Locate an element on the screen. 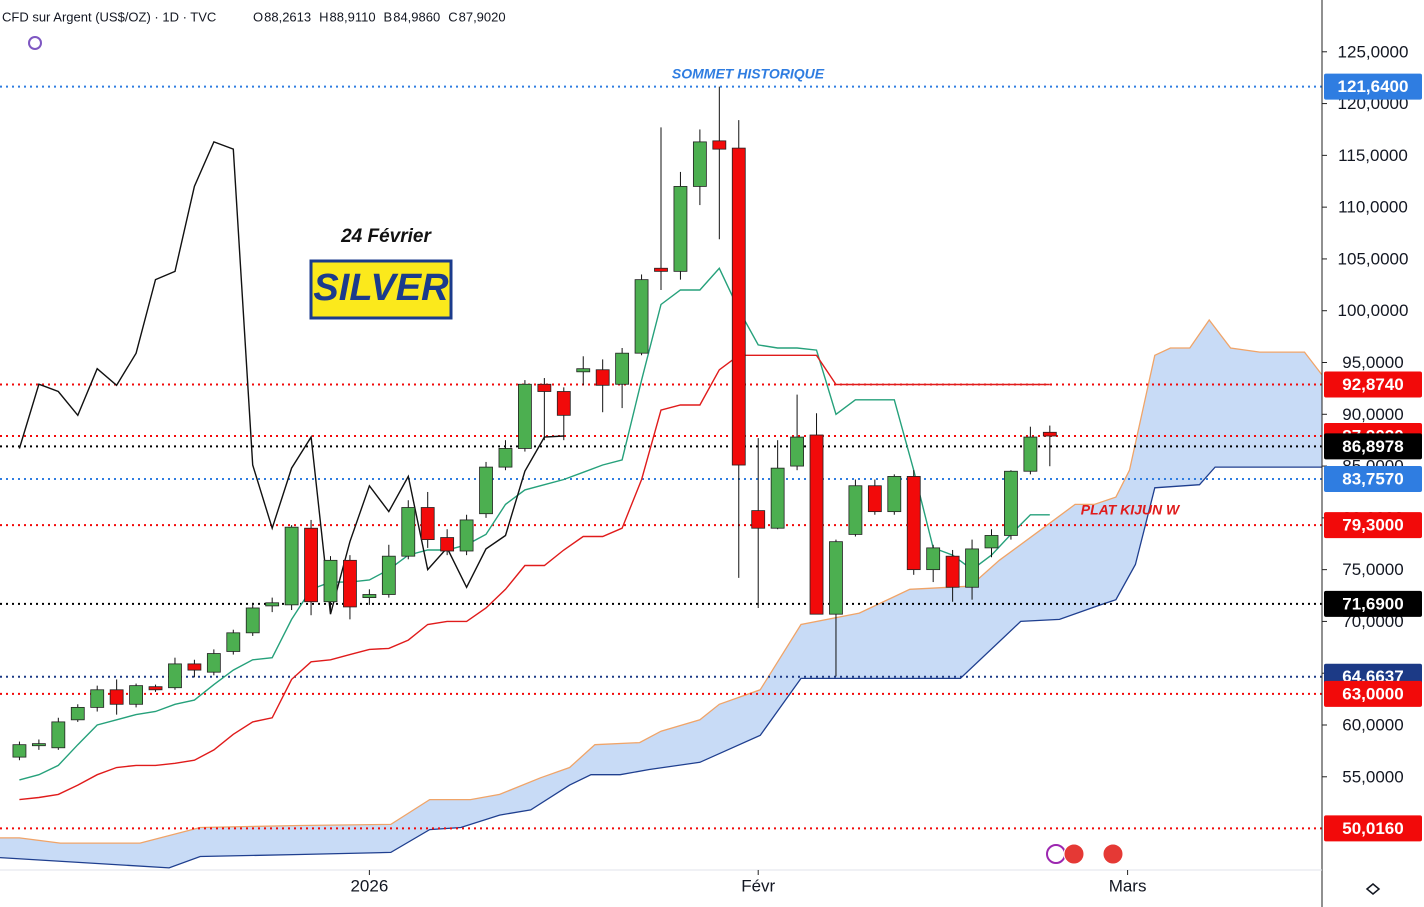 The height and width of the screenshot is (907, 1424). y-tick-label: 115,0000 is located at coordinates (1373, 155).